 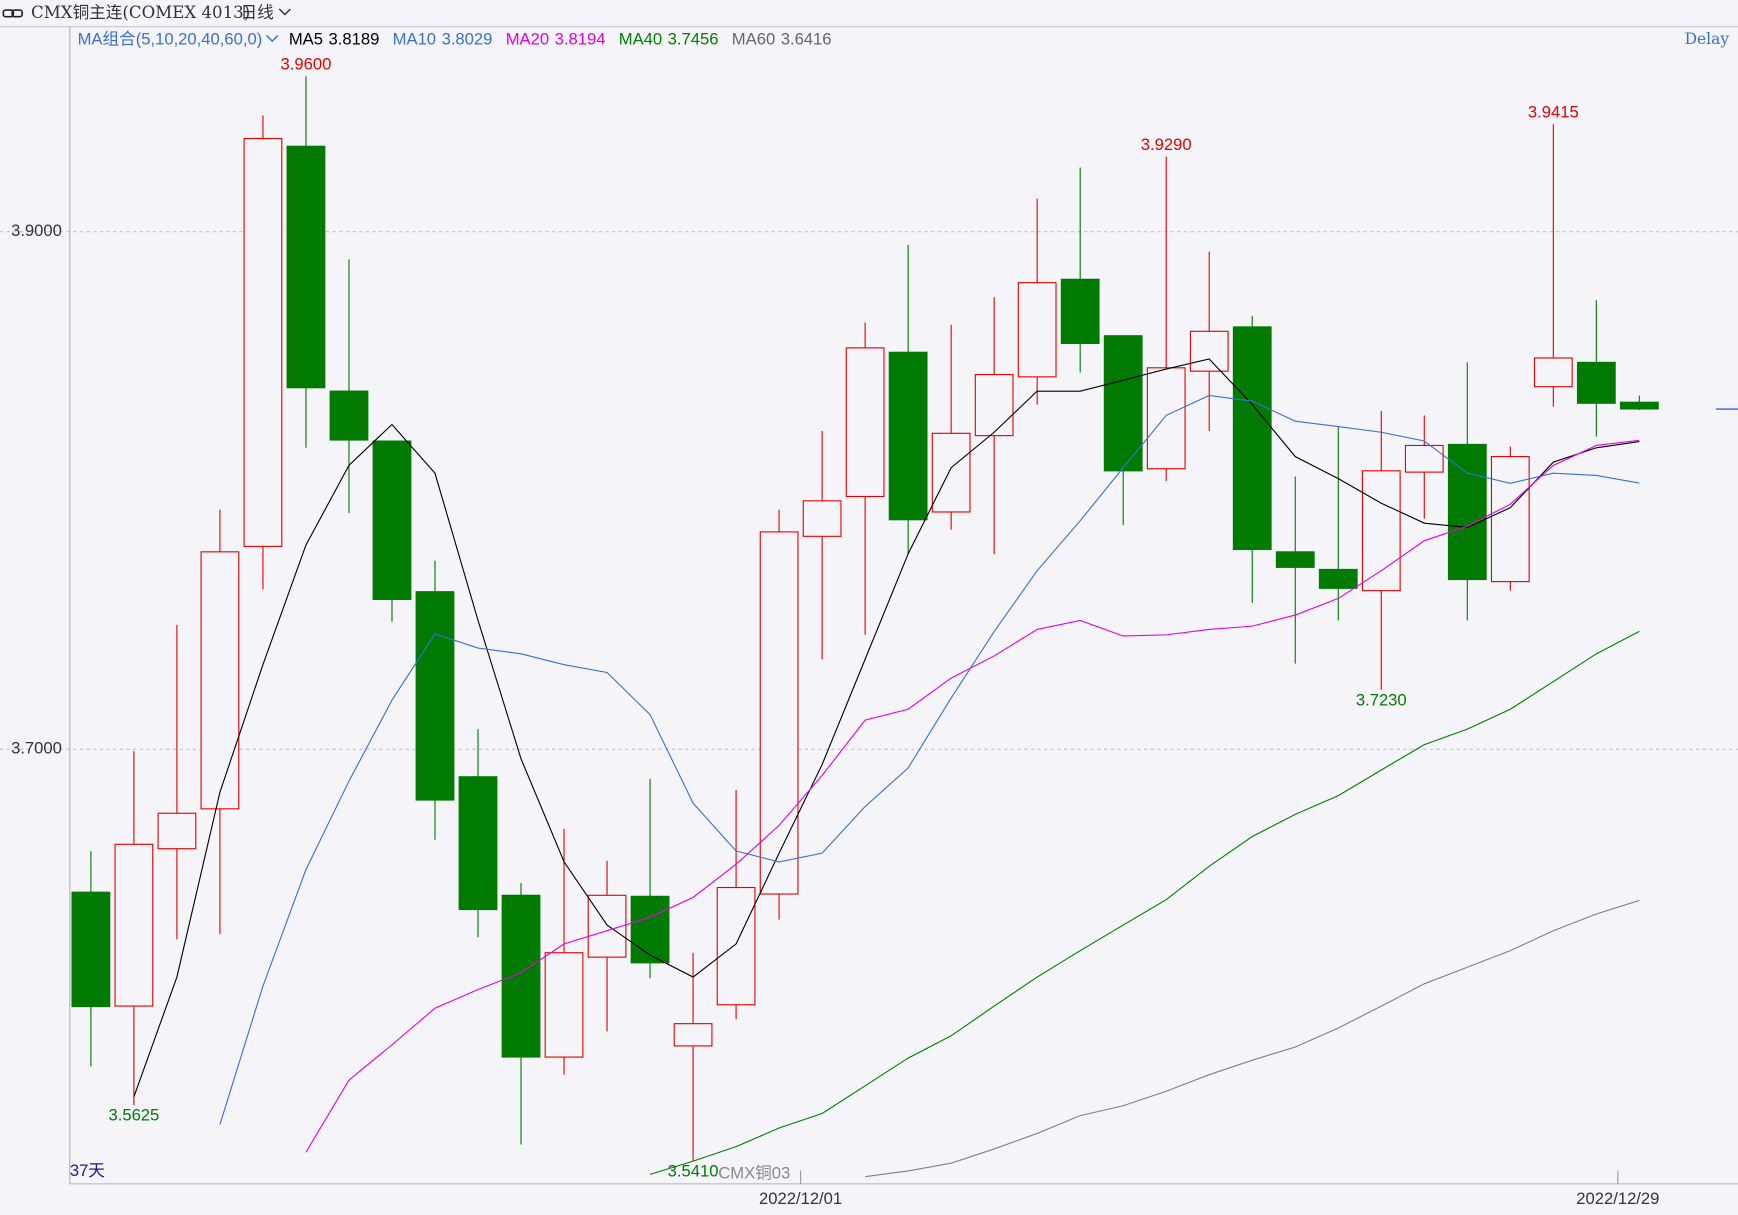 I want to click on extreme-label: 3.5625, so click(x=133, y=1115).